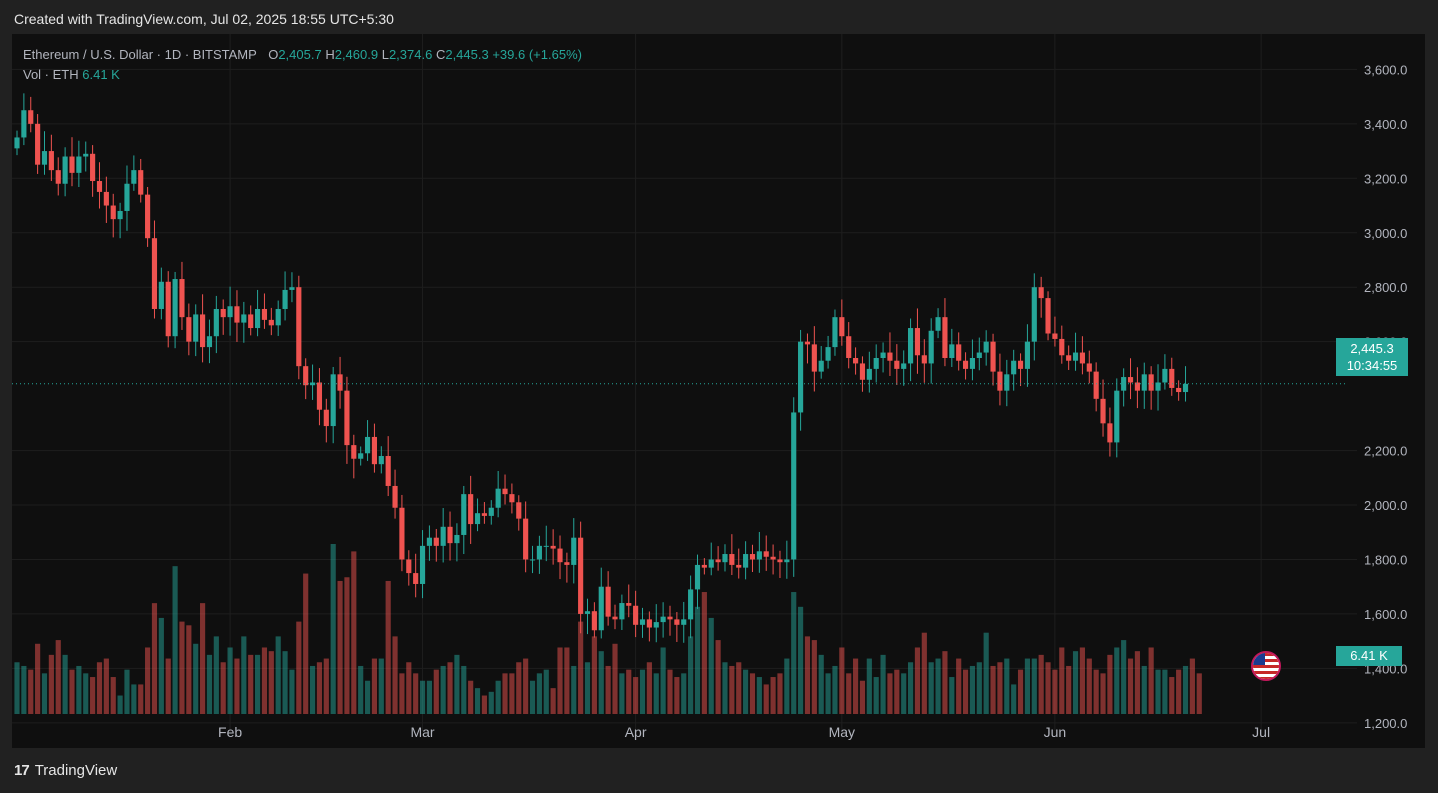 The height and width of the screenshot is (793, 1438). Describe the element at coordinates (1372, 357) in the screenshot. I see `last-price-tag: 2,445.3 10:34:55` at that location.